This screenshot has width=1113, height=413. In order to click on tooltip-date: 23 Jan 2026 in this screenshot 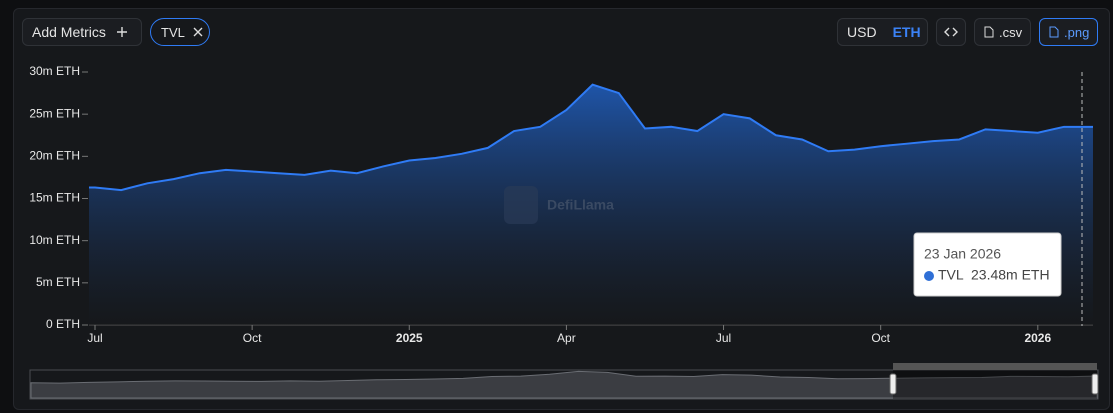, I will do `click(962, 254)`.